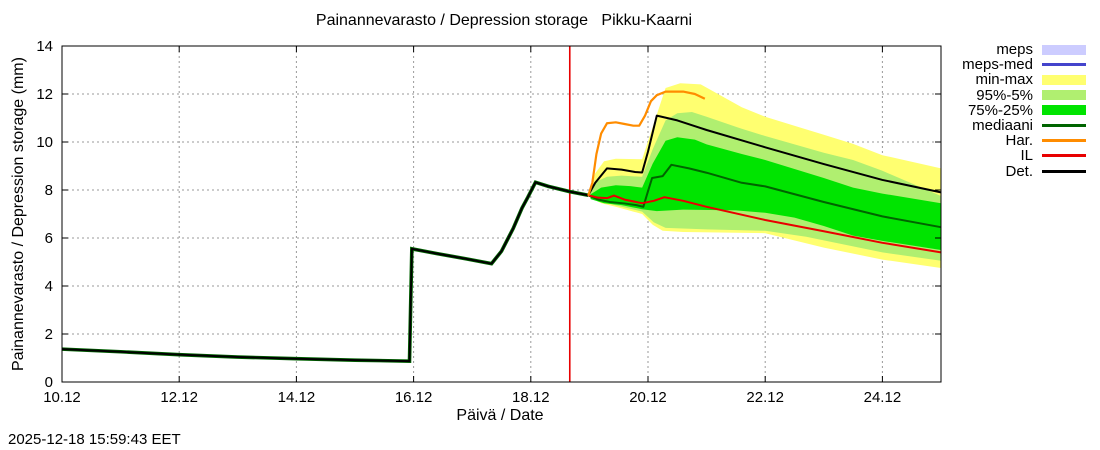 Image resolution: width=1100 pixels, height=450 pixels. Describe the element at coordinates (1002, 125) in the screenshot. I see `legend-label: mediaani` at that location.